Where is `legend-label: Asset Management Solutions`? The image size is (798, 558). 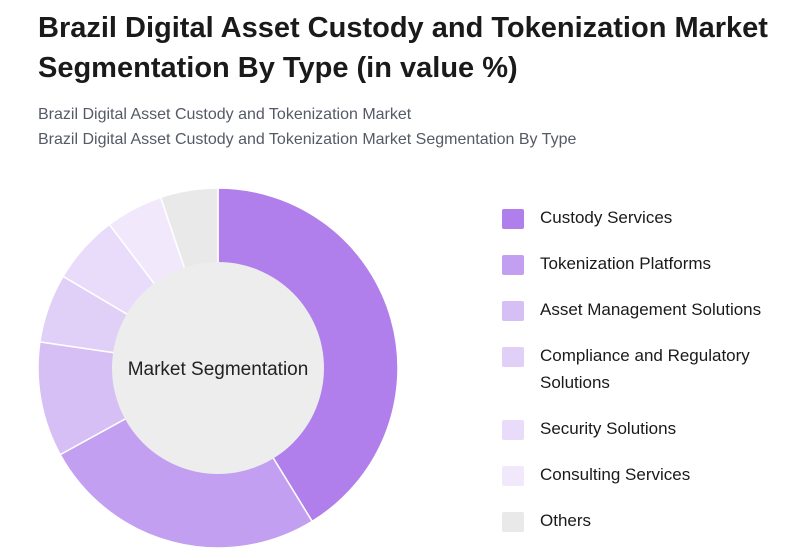
legend-label: Asset Management Solutions is located at coordinates (651, 309).